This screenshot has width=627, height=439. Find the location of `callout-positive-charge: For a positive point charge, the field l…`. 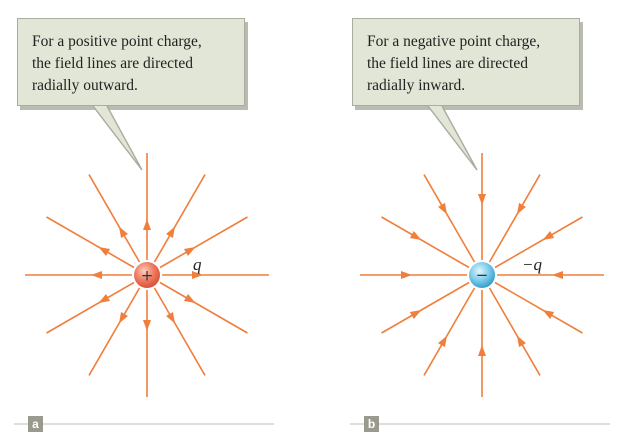

callout-positive-charge: For a positive point charge, the field l… is located at coordinates (131, 62).